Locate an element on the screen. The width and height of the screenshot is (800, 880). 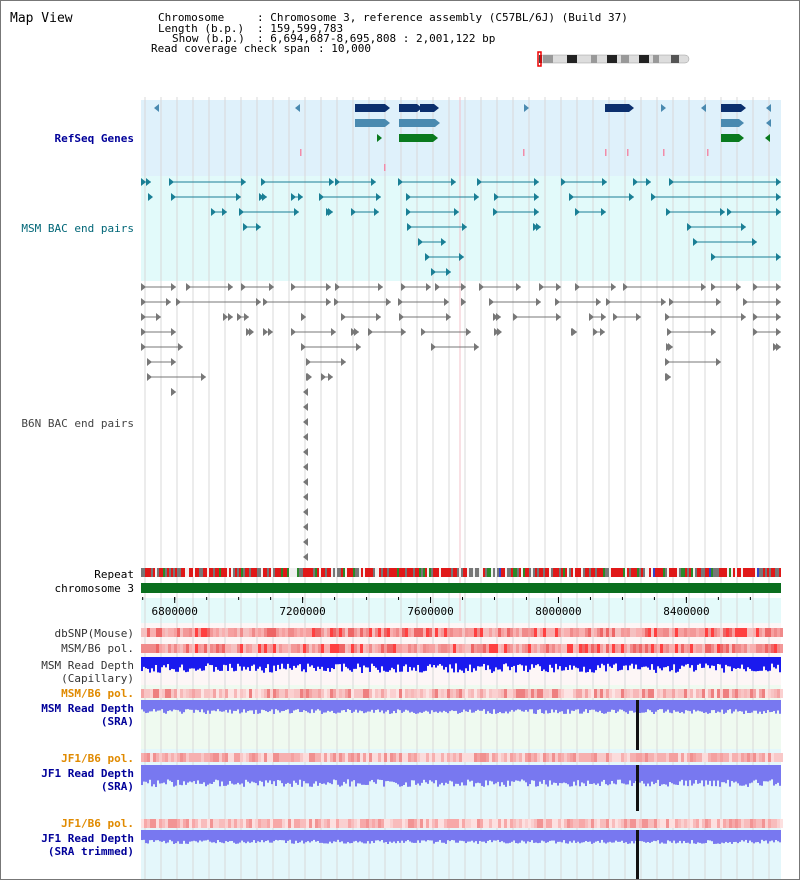
label-msm-bac: MSM BAC end pairs is located at coordinates (77, 228).